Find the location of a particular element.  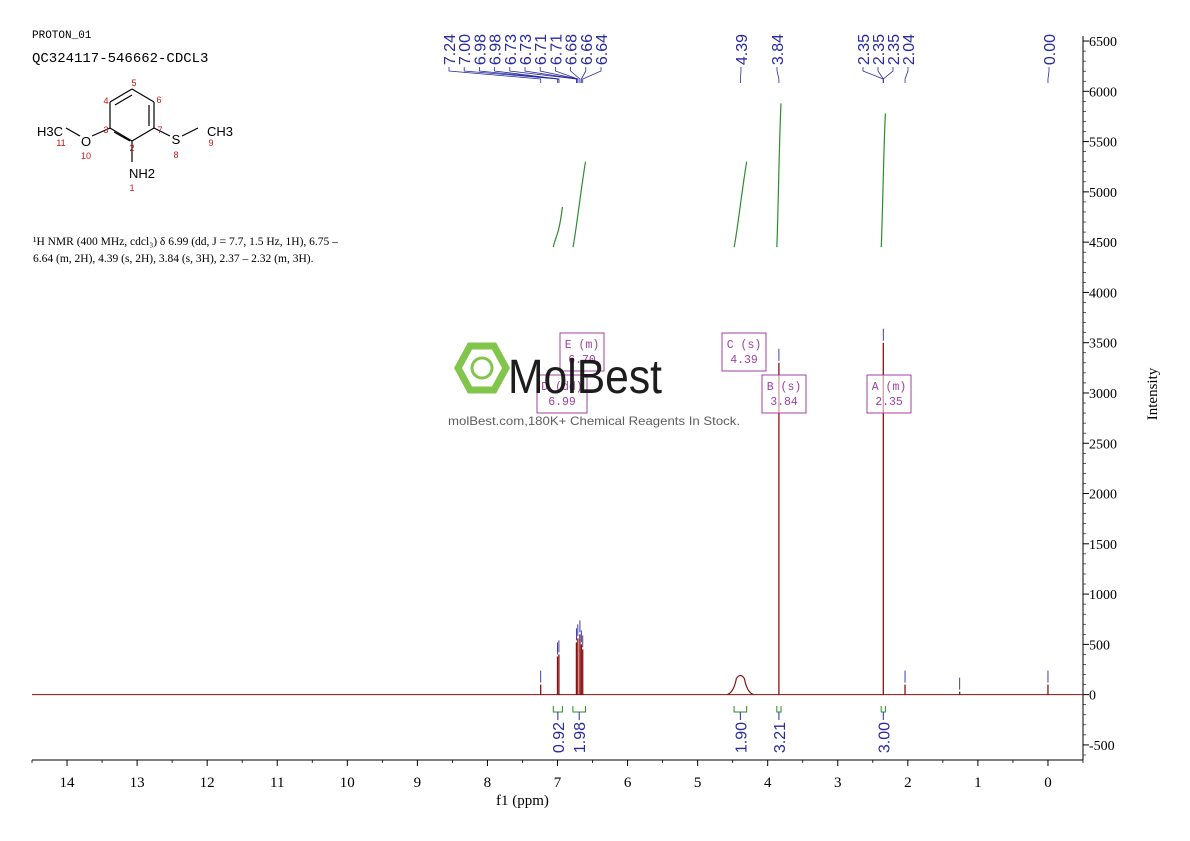

y-tick-label: 3500 is located at coordinates (1103, 344).